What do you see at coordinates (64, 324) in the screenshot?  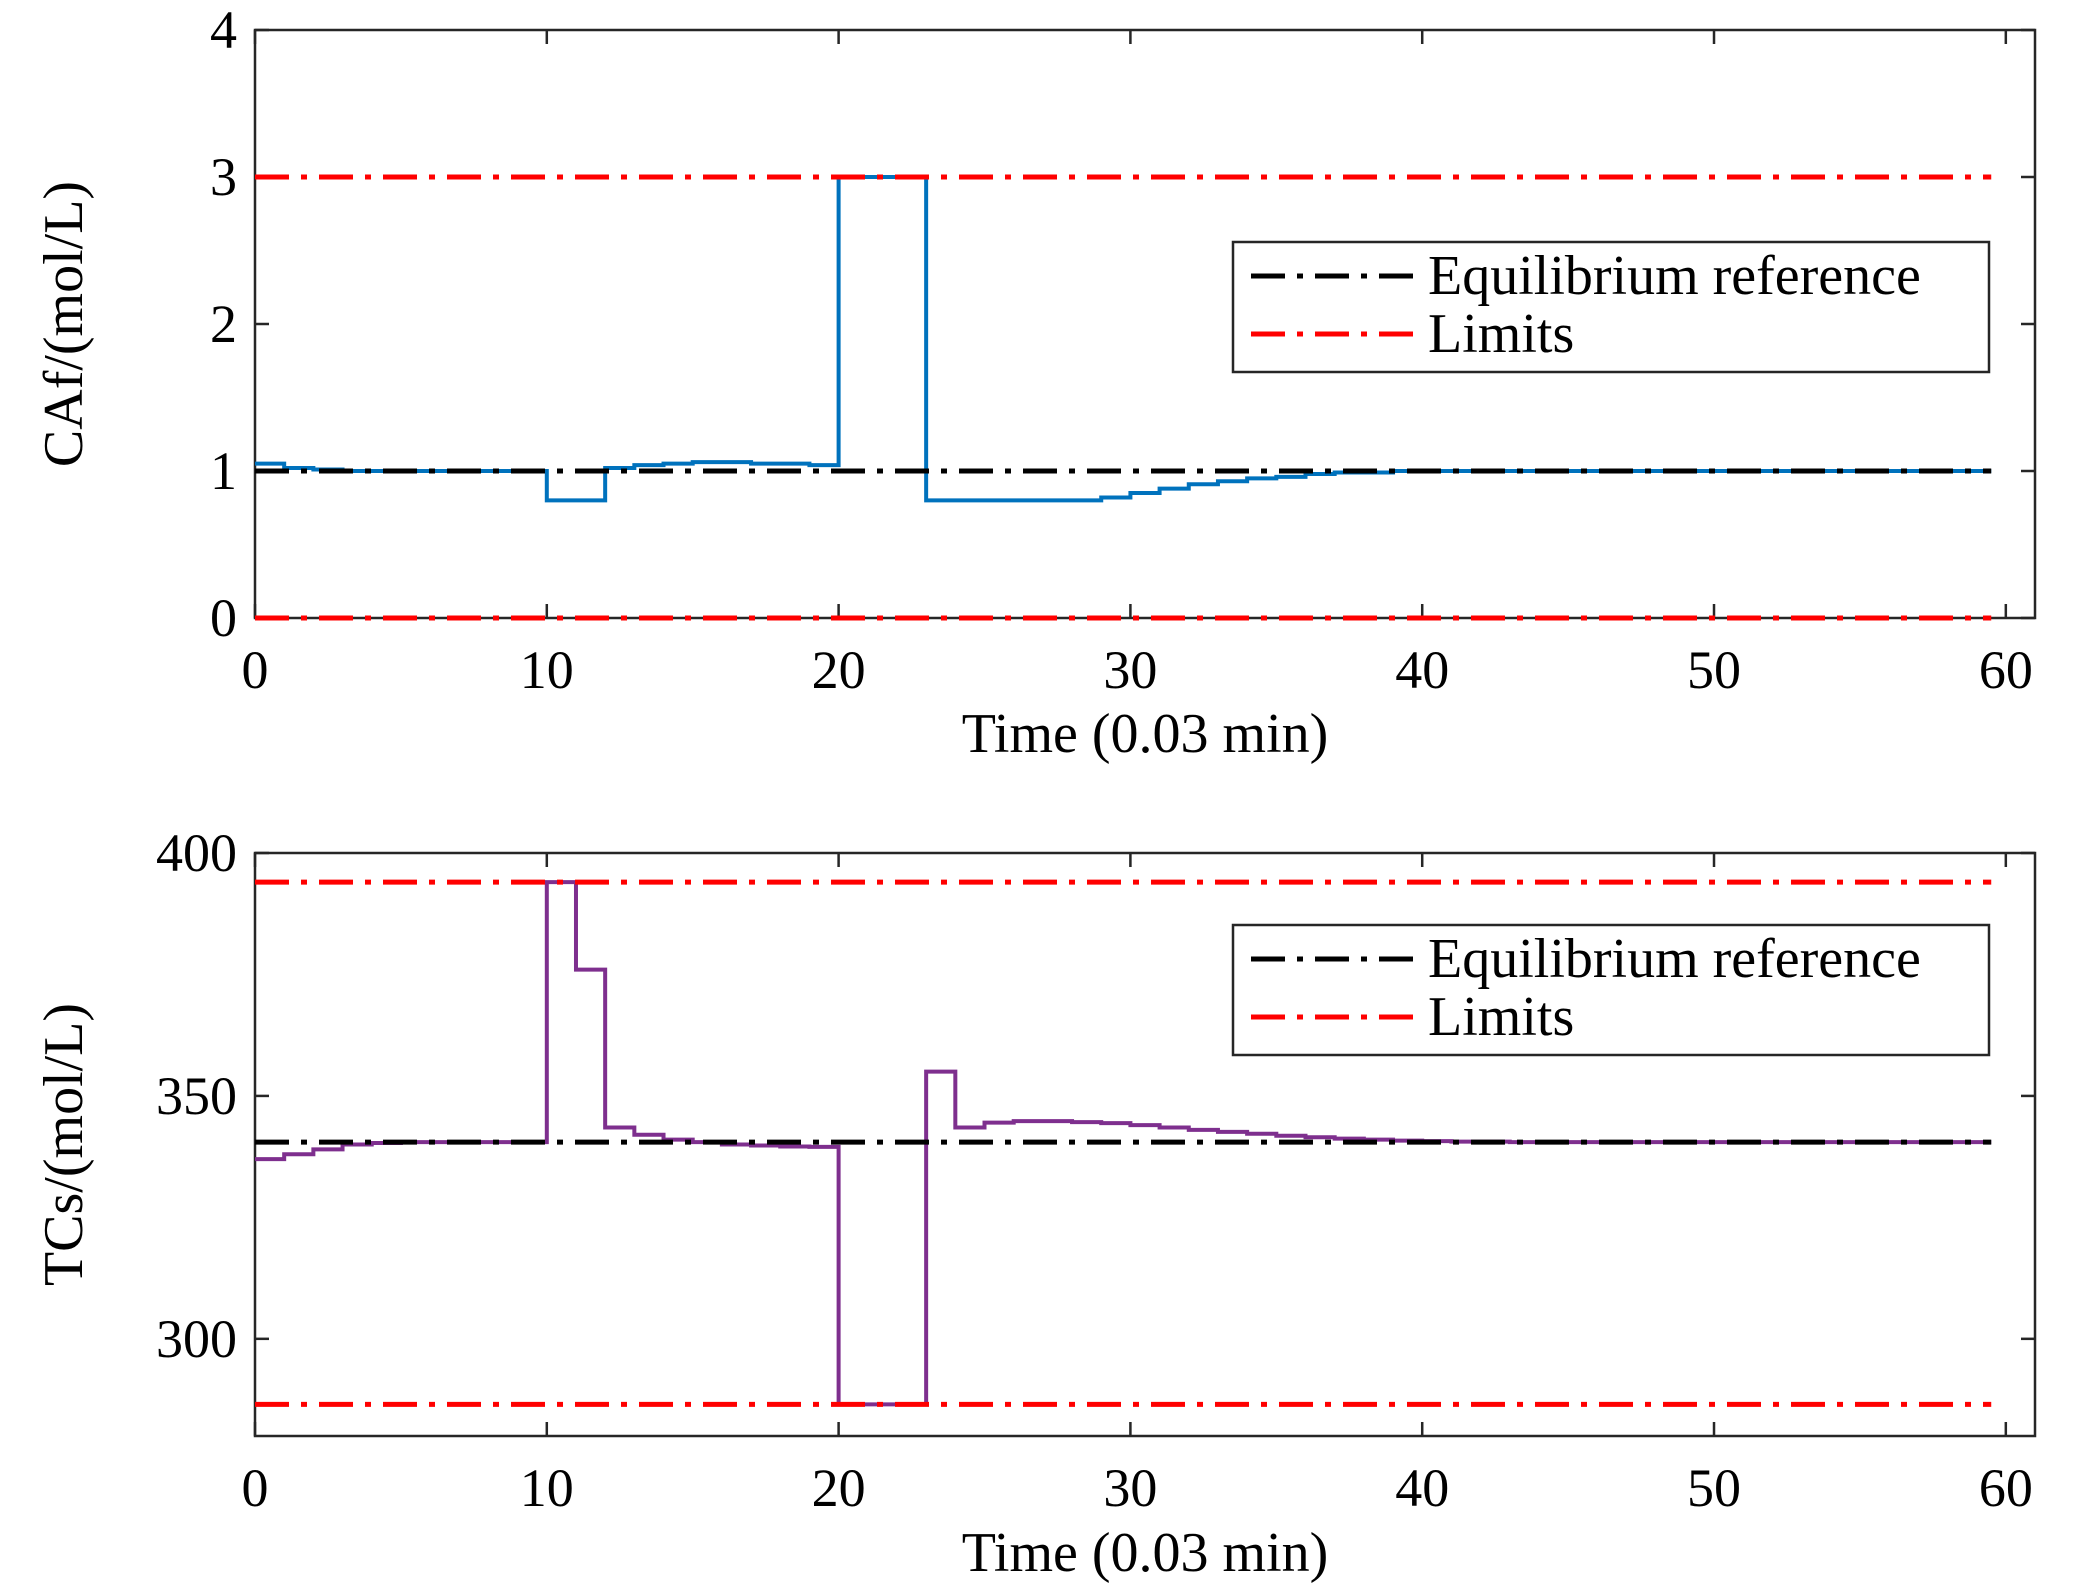 I see `y-axis-label: CAf/(mol/L)` at bounding box center [64, 324].